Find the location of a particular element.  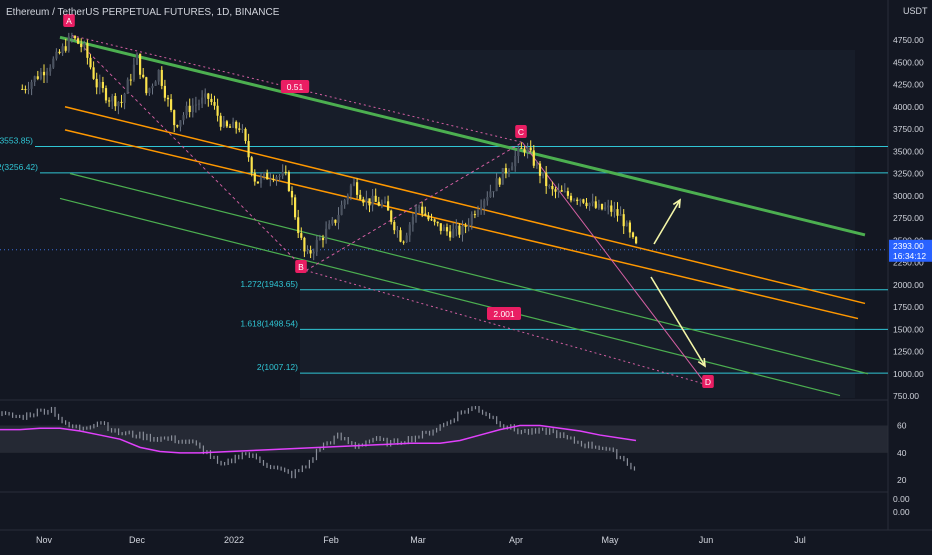

ratio-badge-2001-label: 2.001 is located at coordinates (504, 314).